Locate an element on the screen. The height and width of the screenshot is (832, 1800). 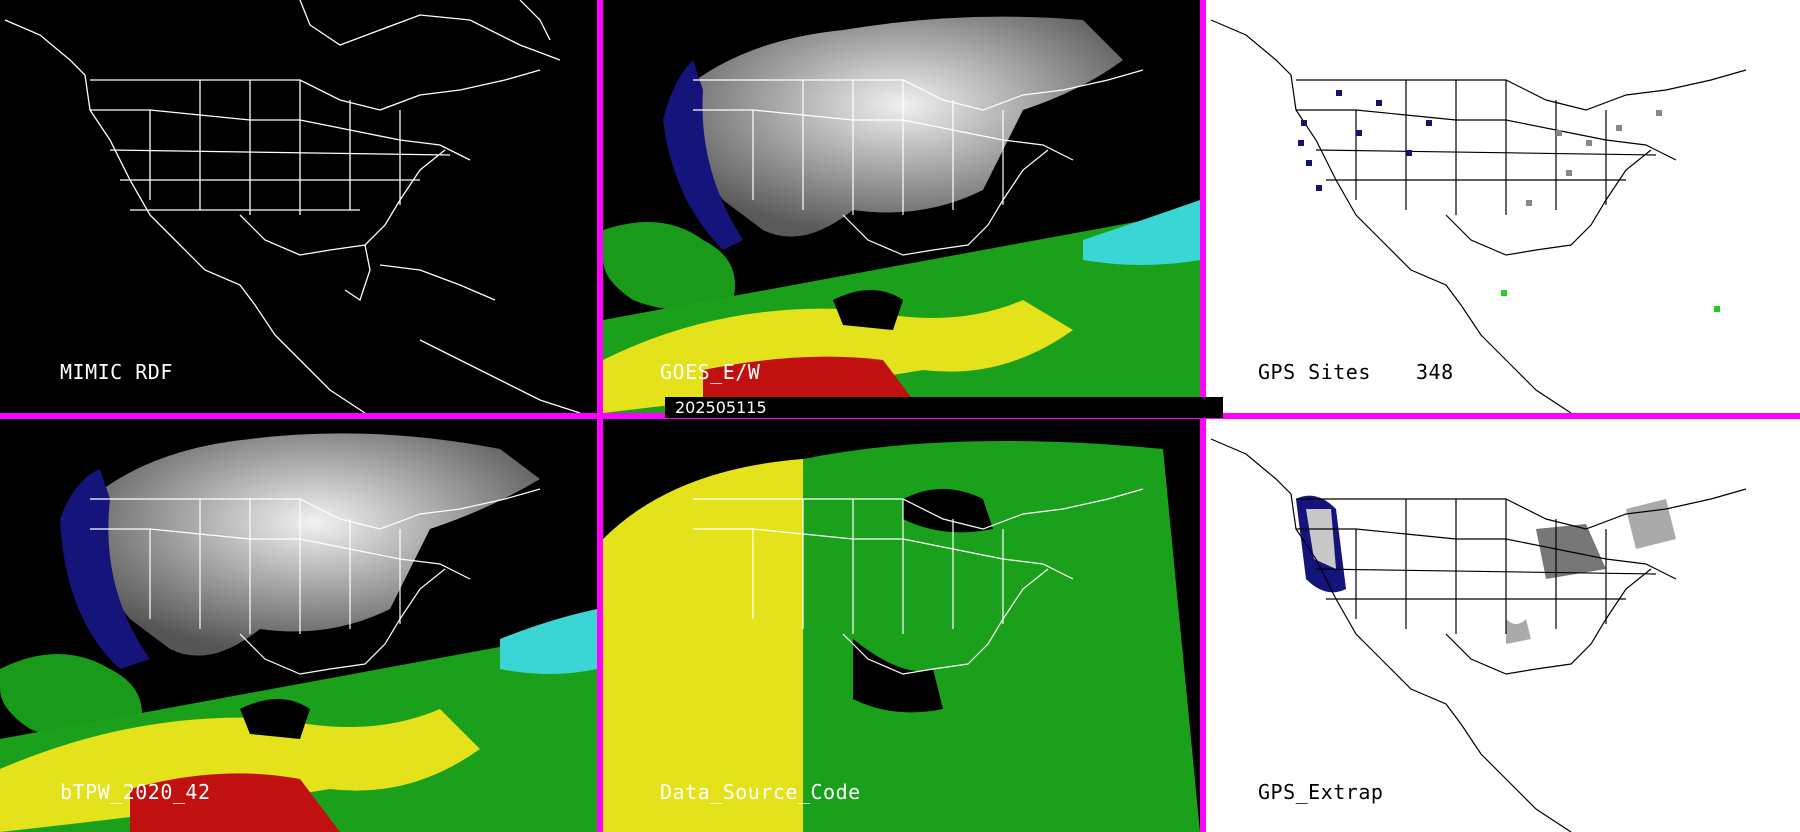
timestamp-label: 202505115 is located at coordinates (944, 407).